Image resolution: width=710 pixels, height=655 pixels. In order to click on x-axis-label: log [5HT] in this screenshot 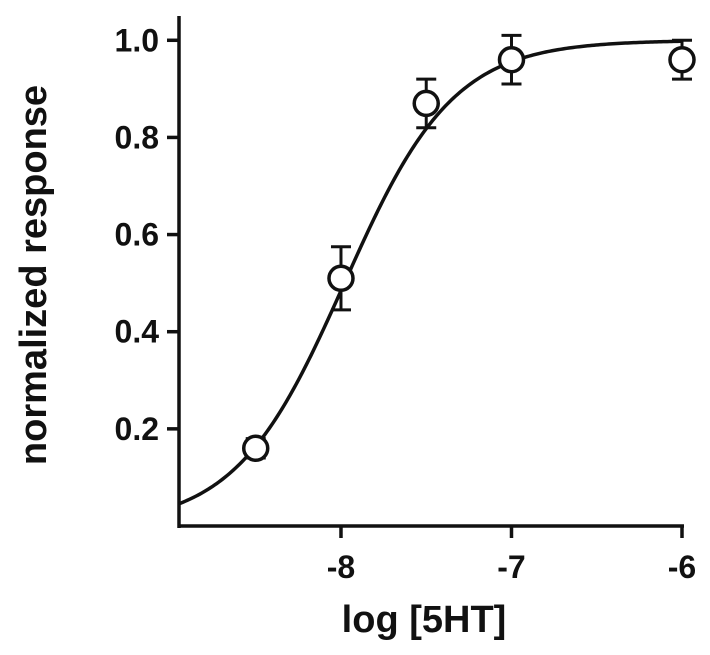, I will do `click(424, 620)`.